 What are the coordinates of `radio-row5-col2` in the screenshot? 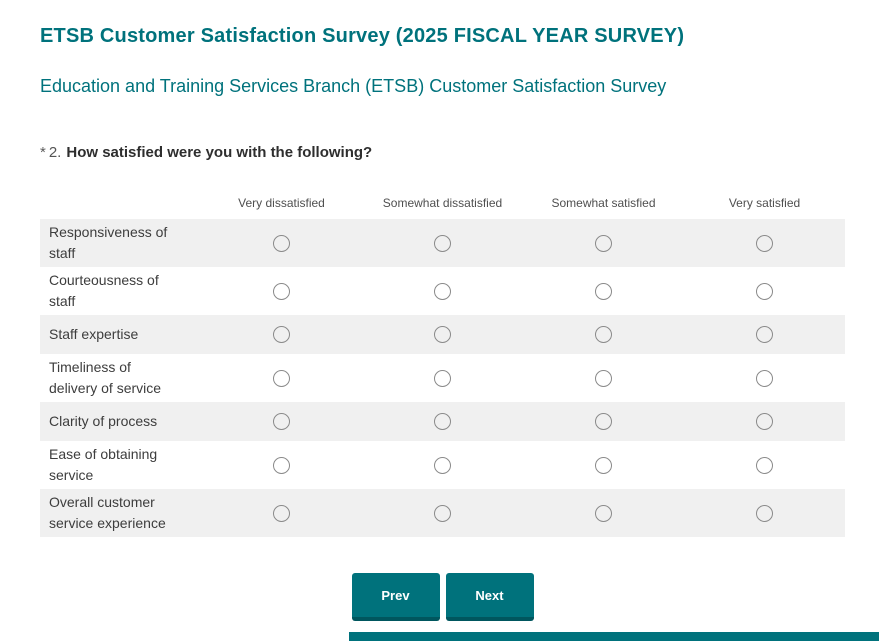 It's located at (442, 421).